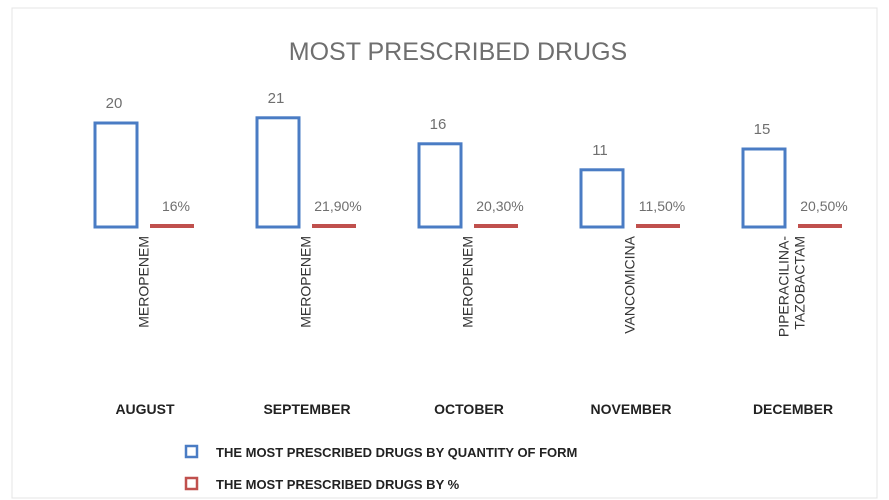  I want to click on bar-quantity-october, so click(440, 185).